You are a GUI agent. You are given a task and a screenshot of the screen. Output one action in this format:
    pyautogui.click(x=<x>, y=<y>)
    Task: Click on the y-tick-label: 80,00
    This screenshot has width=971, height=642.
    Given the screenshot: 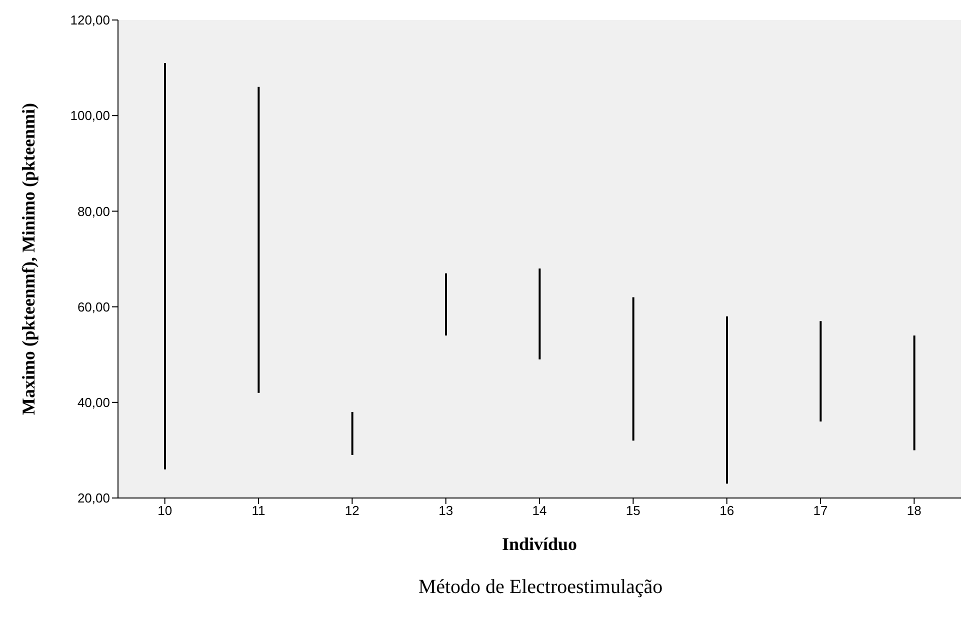 What is the action you would take?
    pyautogui.click(x=93, y=211)
    